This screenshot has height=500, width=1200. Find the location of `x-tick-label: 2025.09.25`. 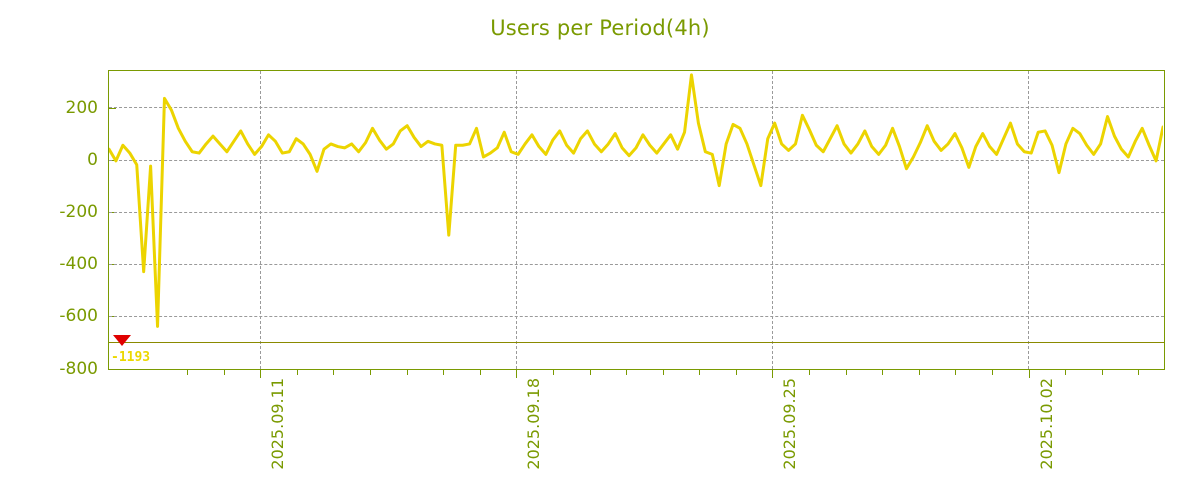

x-tick-label: 2025.09.25 is located at coordinates (790, 424).